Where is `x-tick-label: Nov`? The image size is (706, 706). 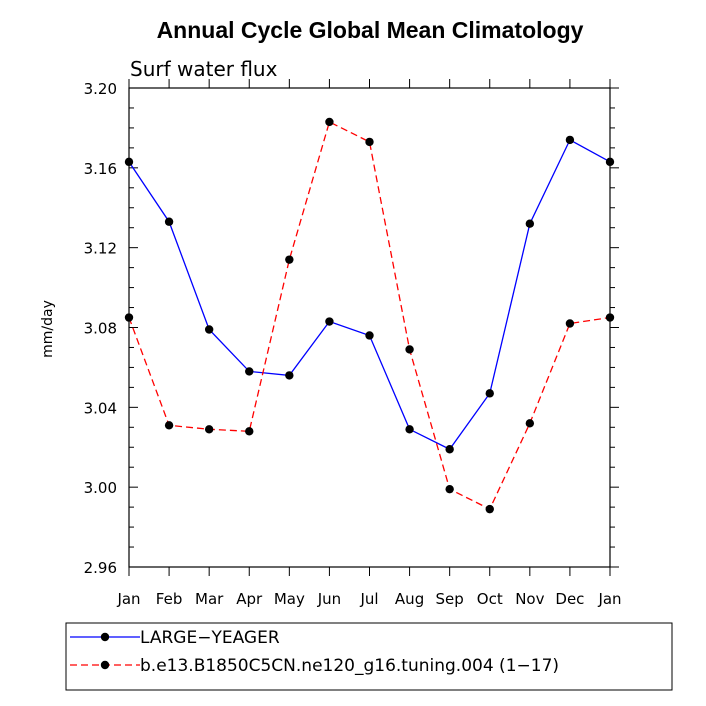 x-tick-label: Nov is located at coordinates (529, 599).